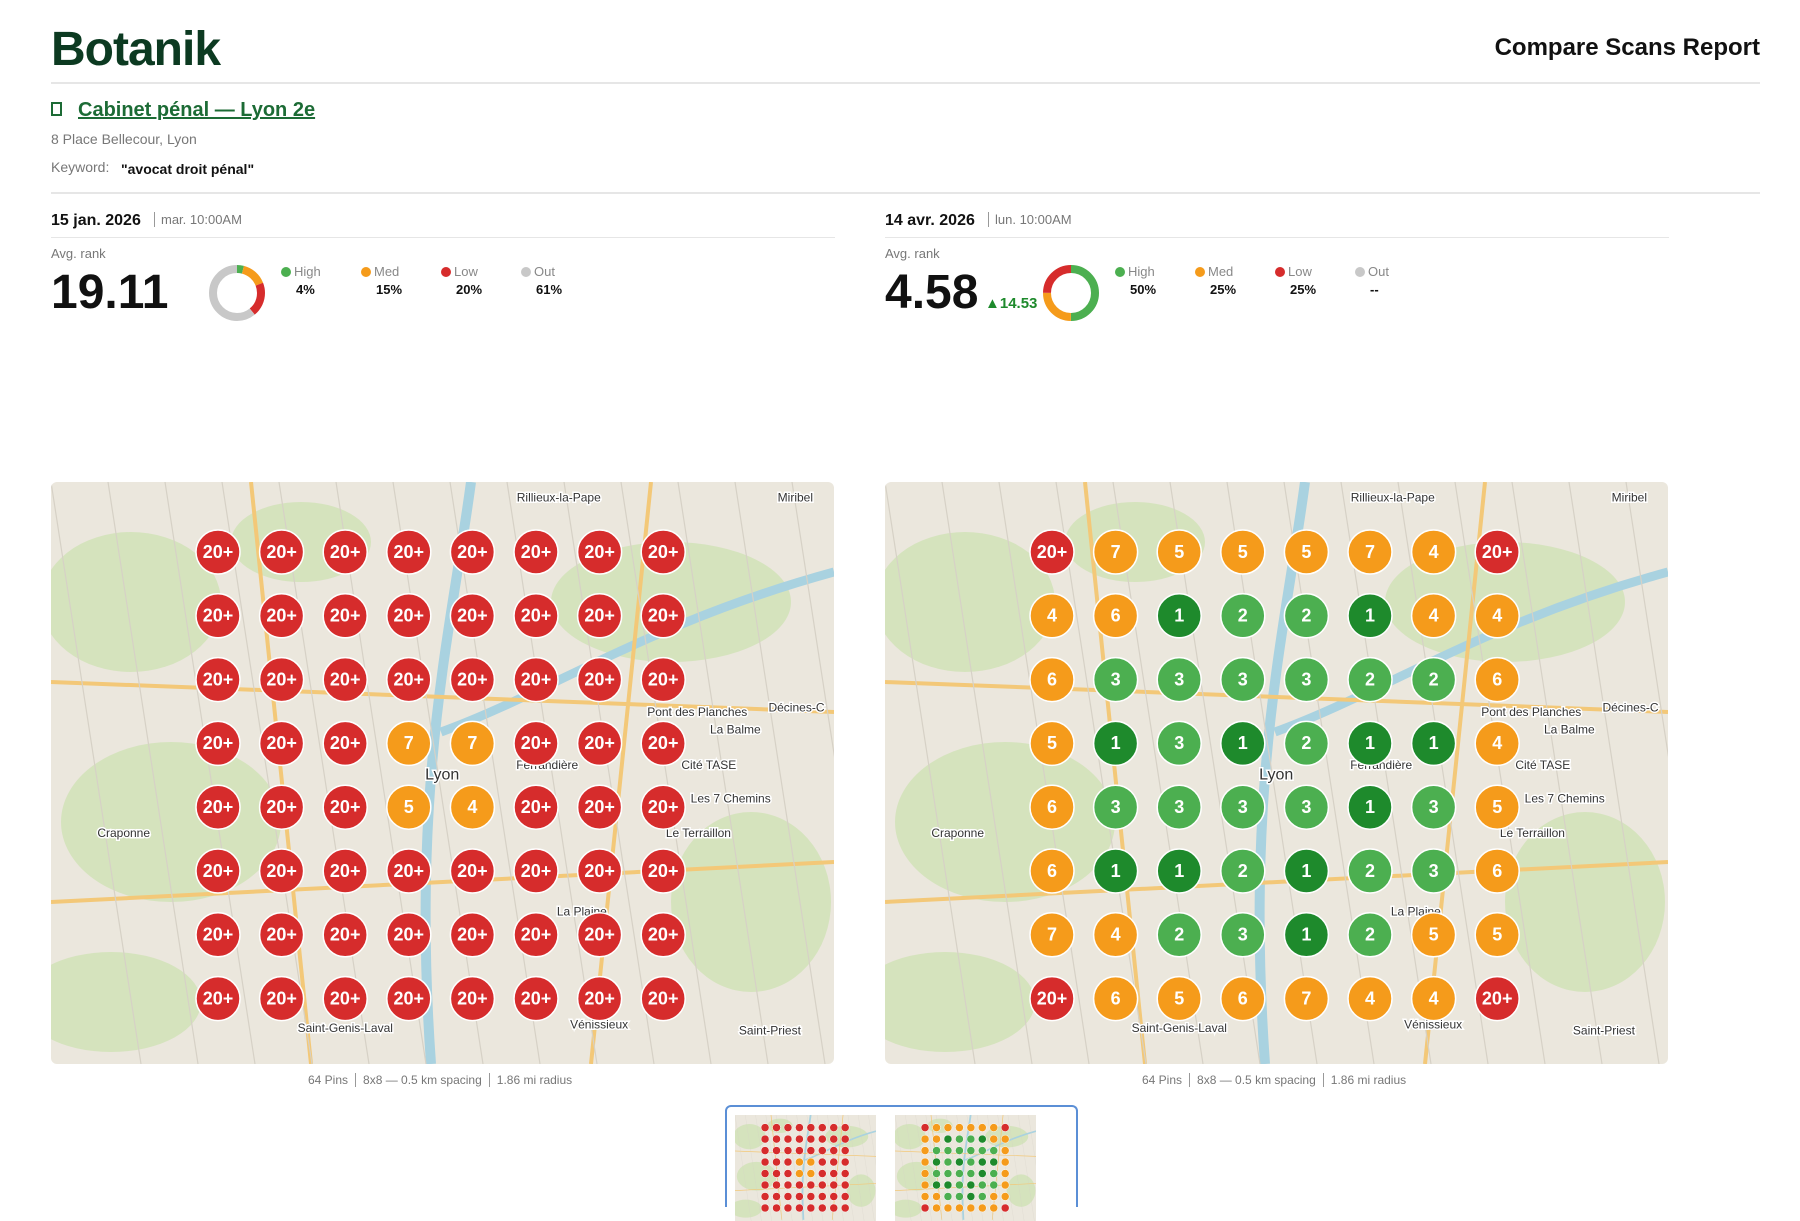  What do you see at coordinates (1071, 293) in the screenshot?
I see `rank-donut` at bounding box center [1071, 293].